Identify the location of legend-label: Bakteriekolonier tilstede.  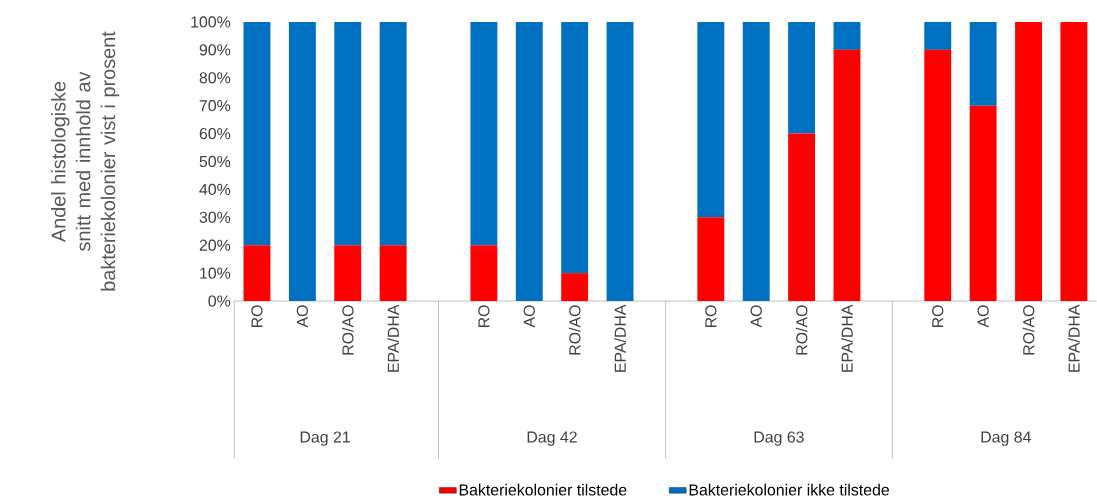
(543, 489).